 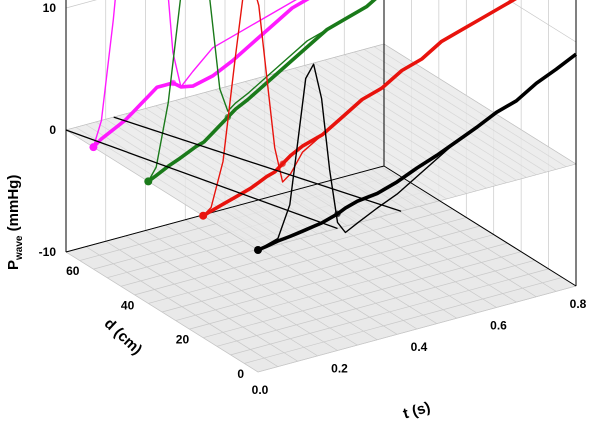 I want to click on series-thick-line, so click(x=201, y=74).